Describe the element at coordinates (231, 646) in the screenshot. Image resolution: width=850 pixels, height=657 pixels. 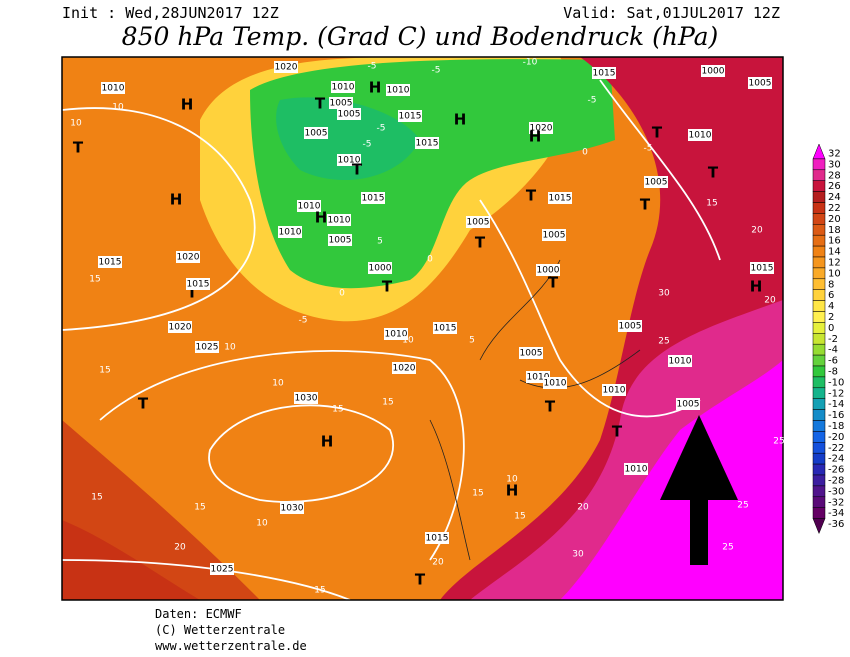
I see `footer-url: www.wetterzentrale.de` at that location.